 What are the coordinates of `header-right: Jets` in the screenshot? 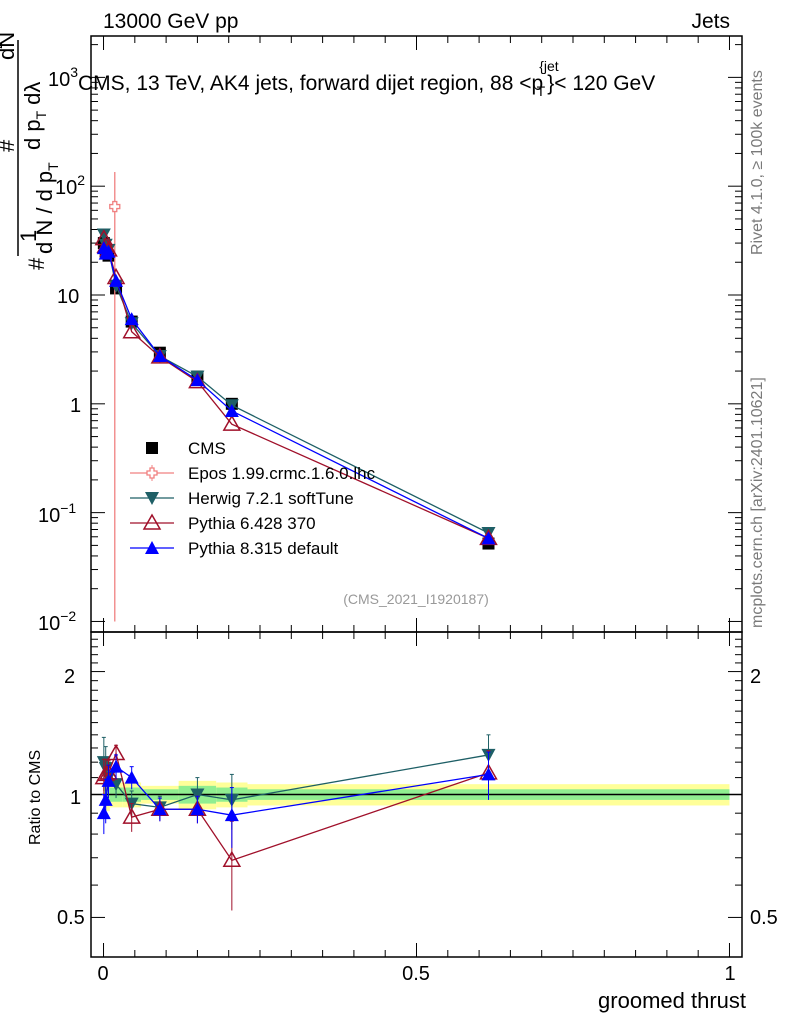 It's located at (710, 21).